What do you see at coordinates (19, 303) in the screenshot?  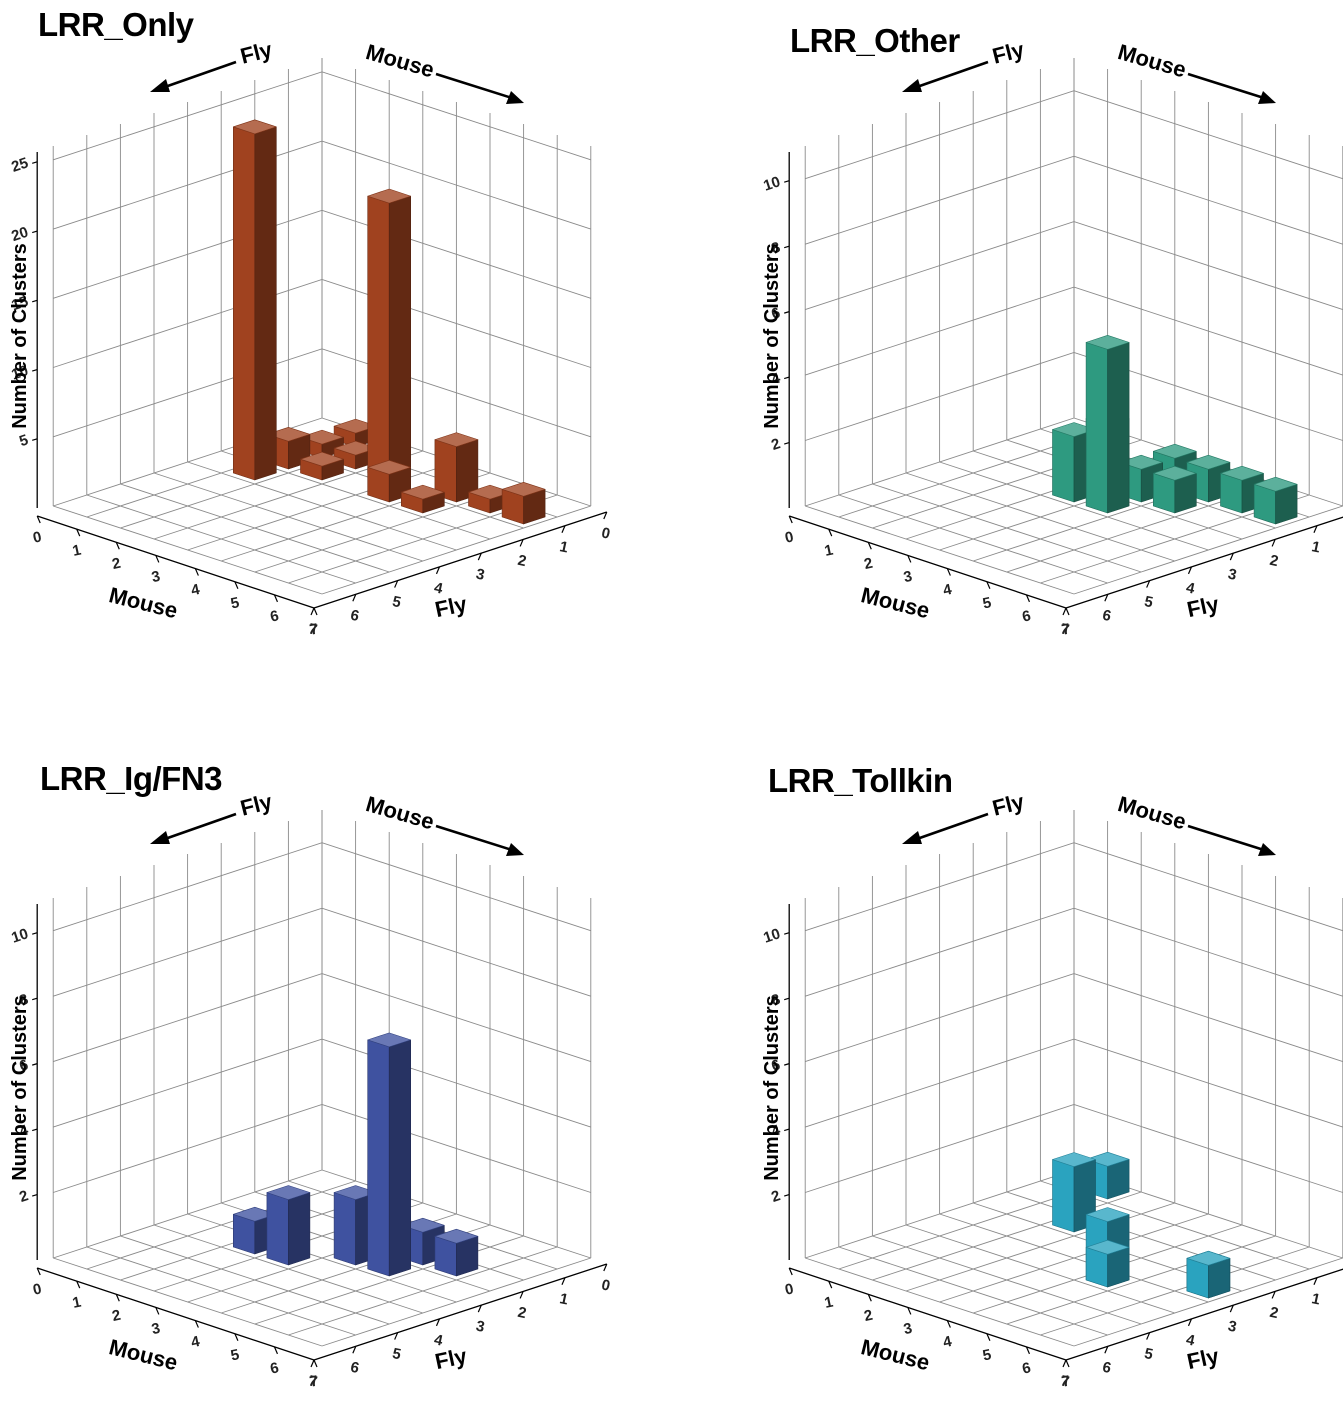 I see `y-tick-label: 15` at bounding box center [19, 303].